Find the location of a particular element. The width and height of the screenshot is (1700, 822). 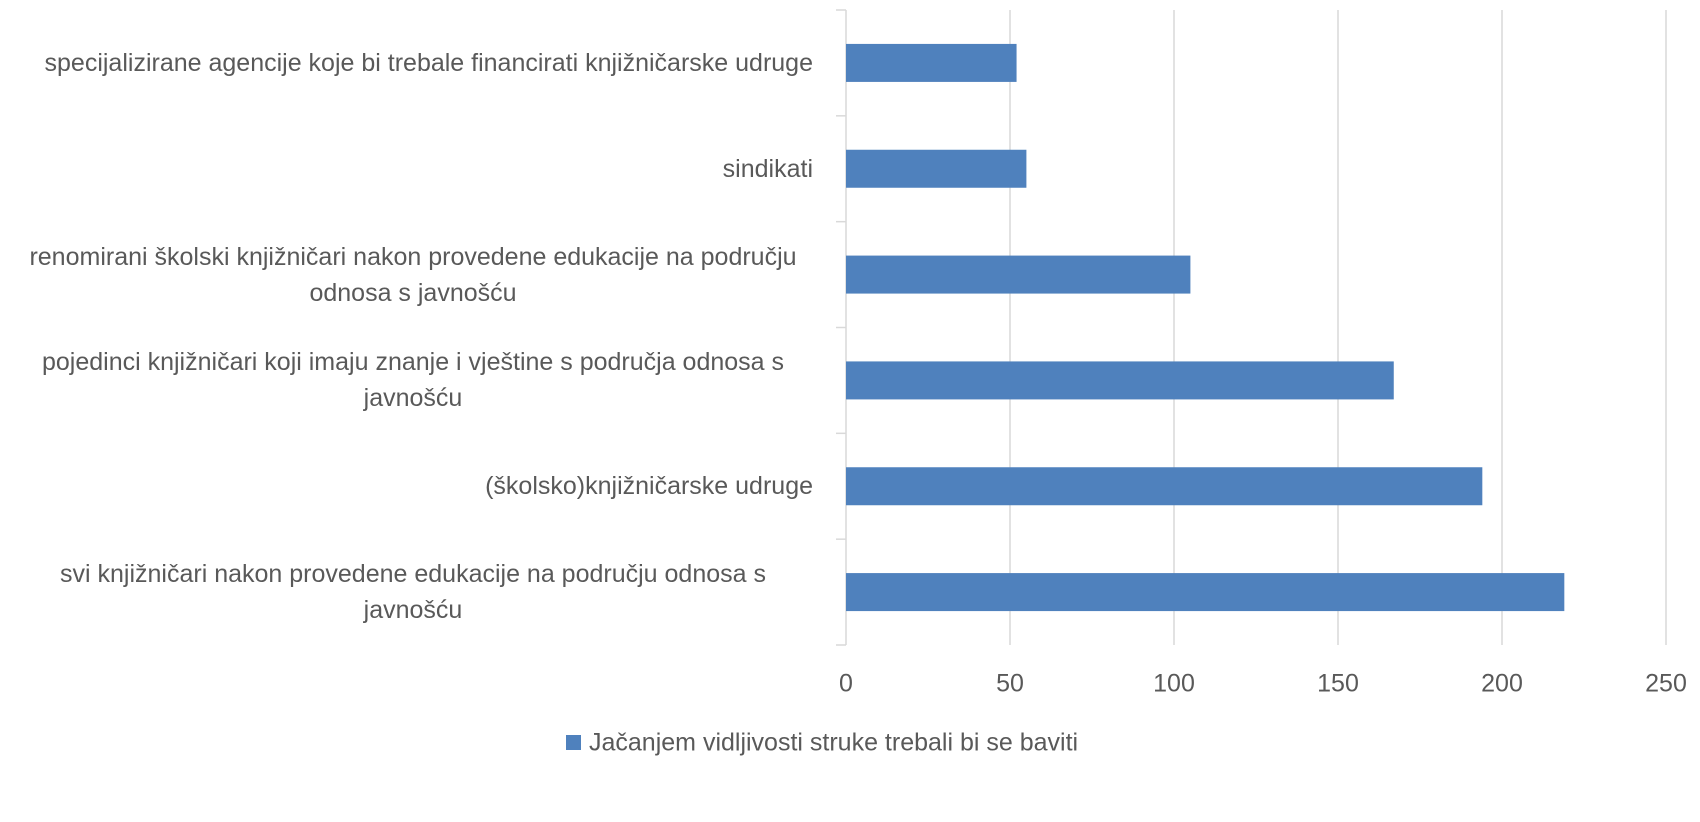

category-label: (školsko)knjižničarske udruge is located at coordinates (649, 486).